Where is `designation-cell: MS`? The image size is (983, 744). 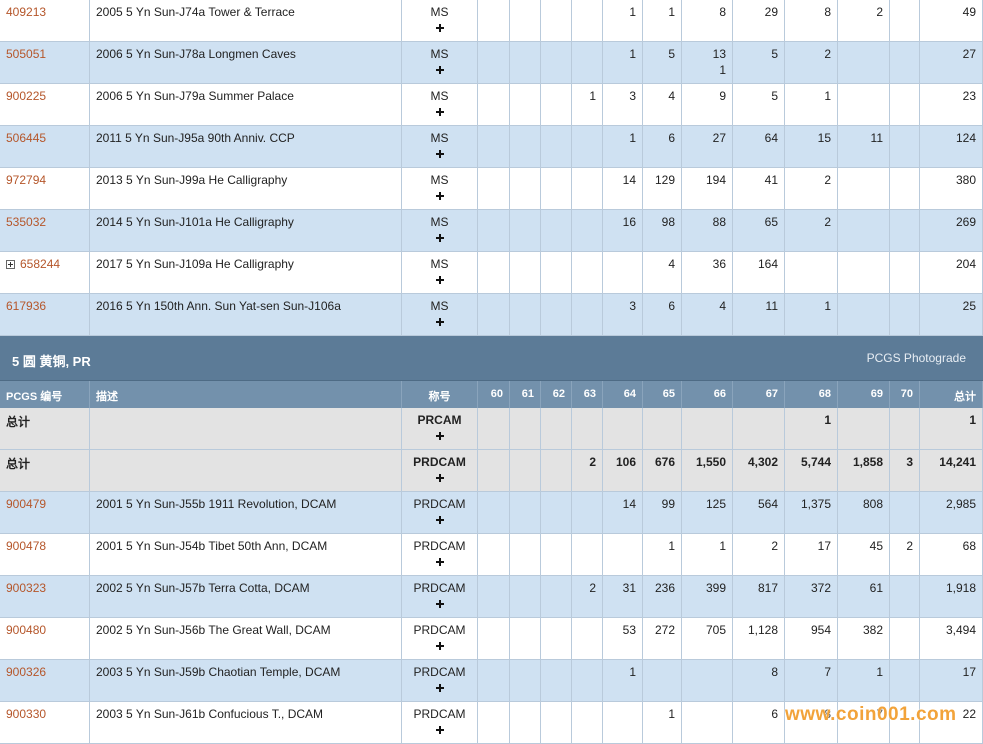
designation-cell: MS is located at coordinates (440, 273).